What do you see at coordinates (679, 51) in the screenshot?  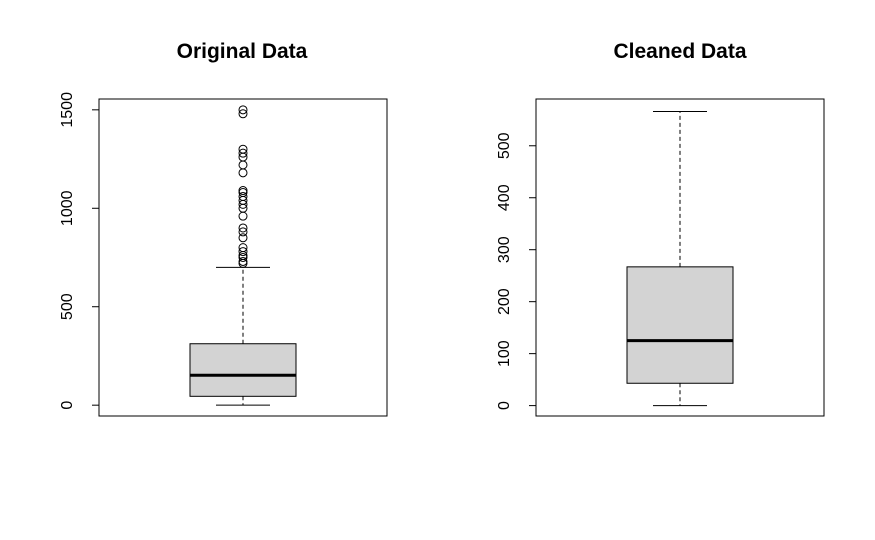 I see `chart-title: Cleaned Data` at bounding box center [679, 51].